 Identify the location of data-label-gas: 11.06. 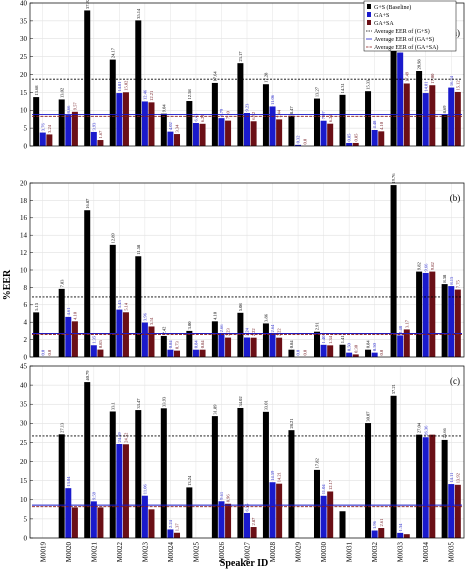
(272, 99).